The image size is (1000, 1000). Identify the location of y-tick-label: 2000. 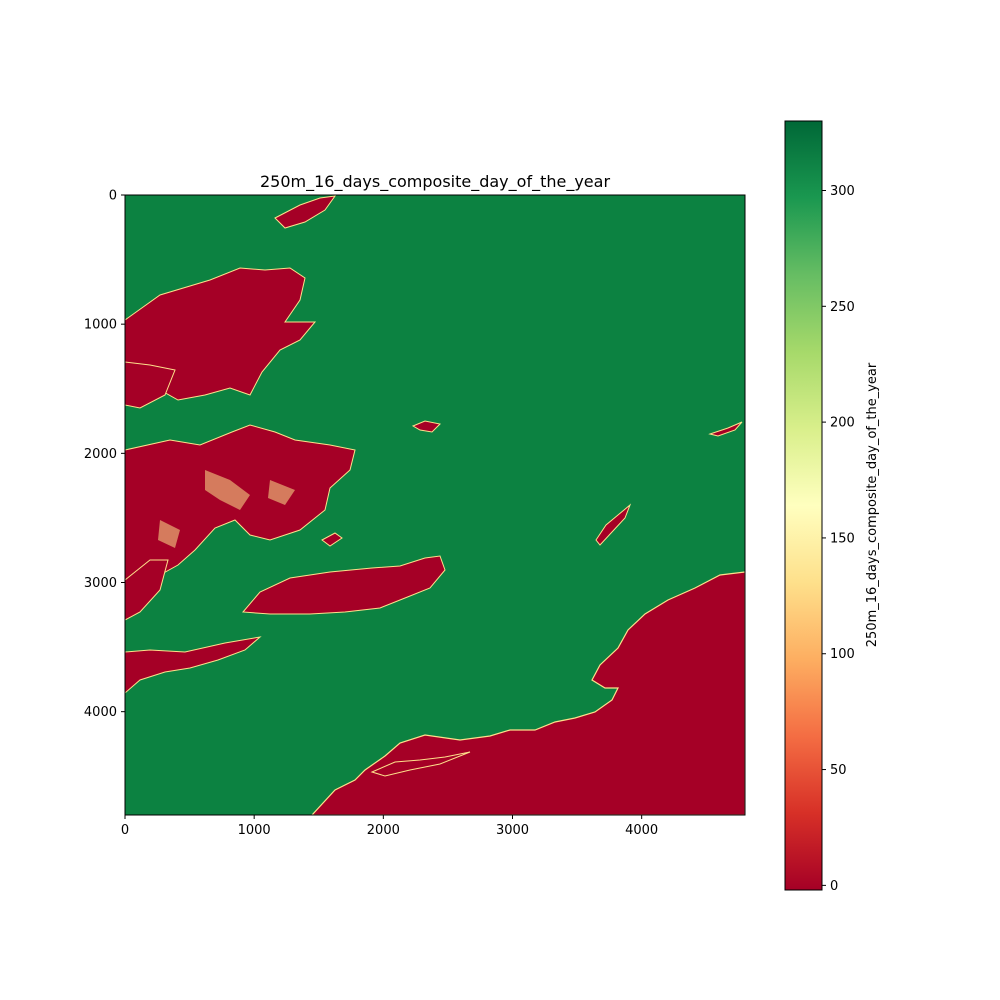
(100, 454).